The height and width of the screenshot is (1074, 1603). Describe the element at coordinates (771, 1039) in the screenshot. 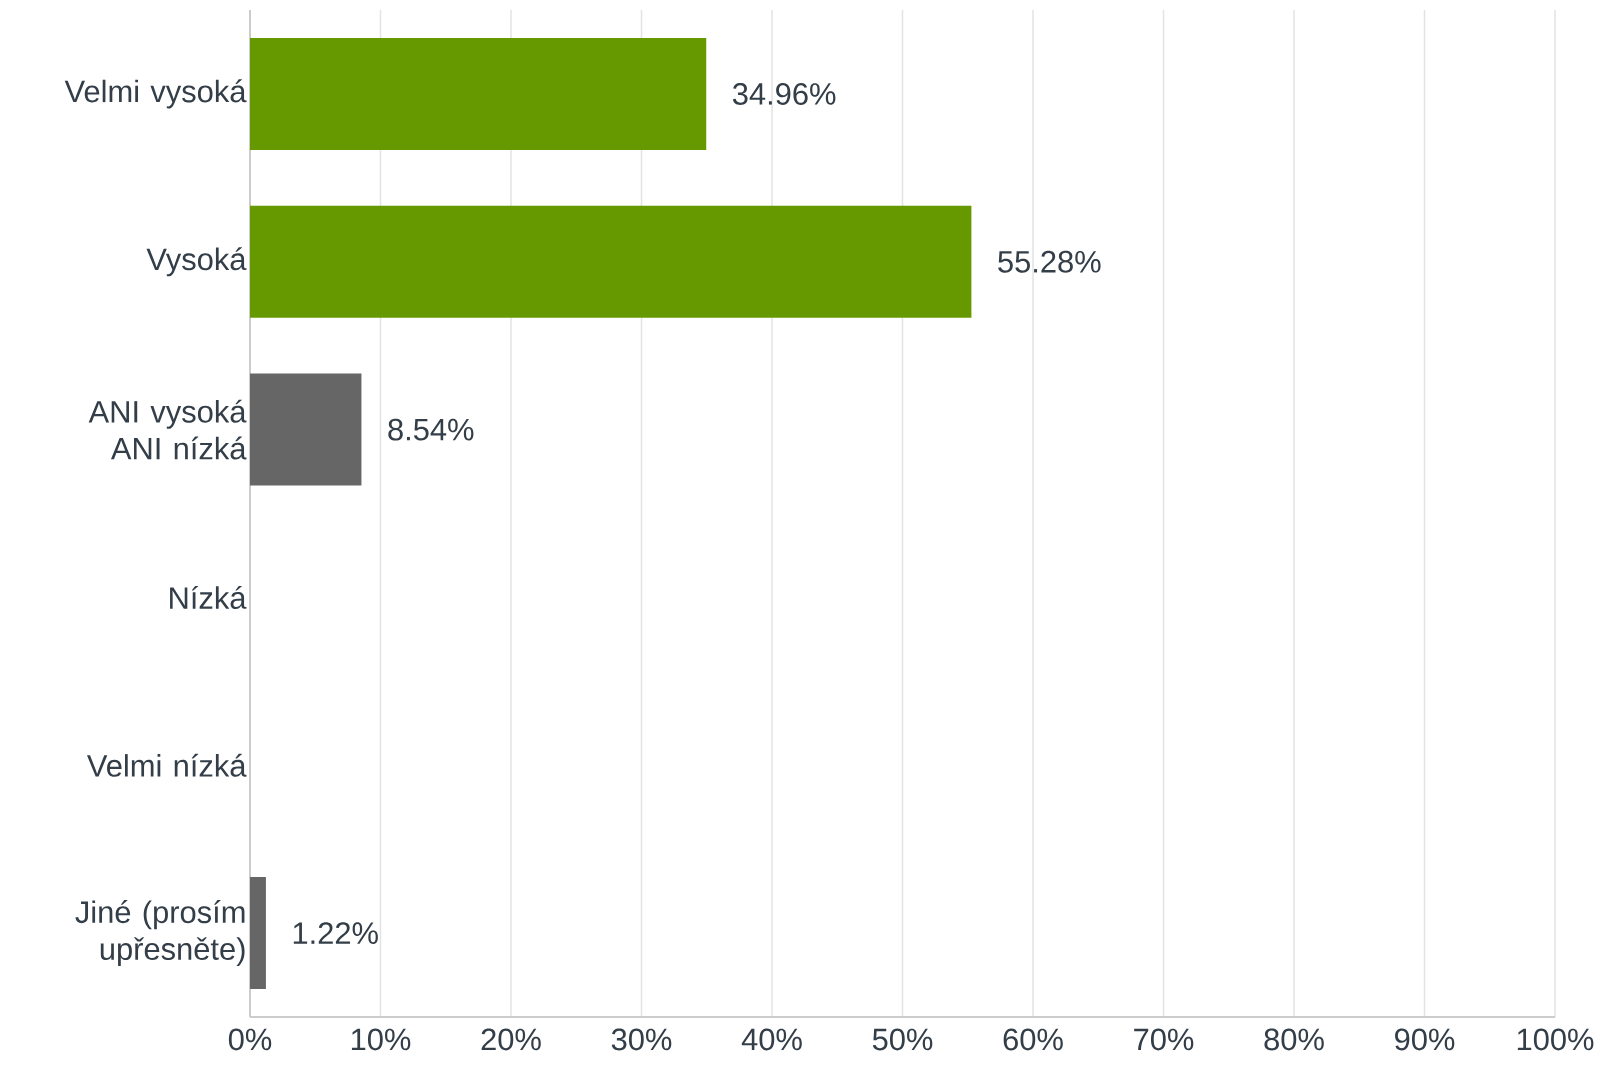

I see `x-tick-label: 40%` at that location.